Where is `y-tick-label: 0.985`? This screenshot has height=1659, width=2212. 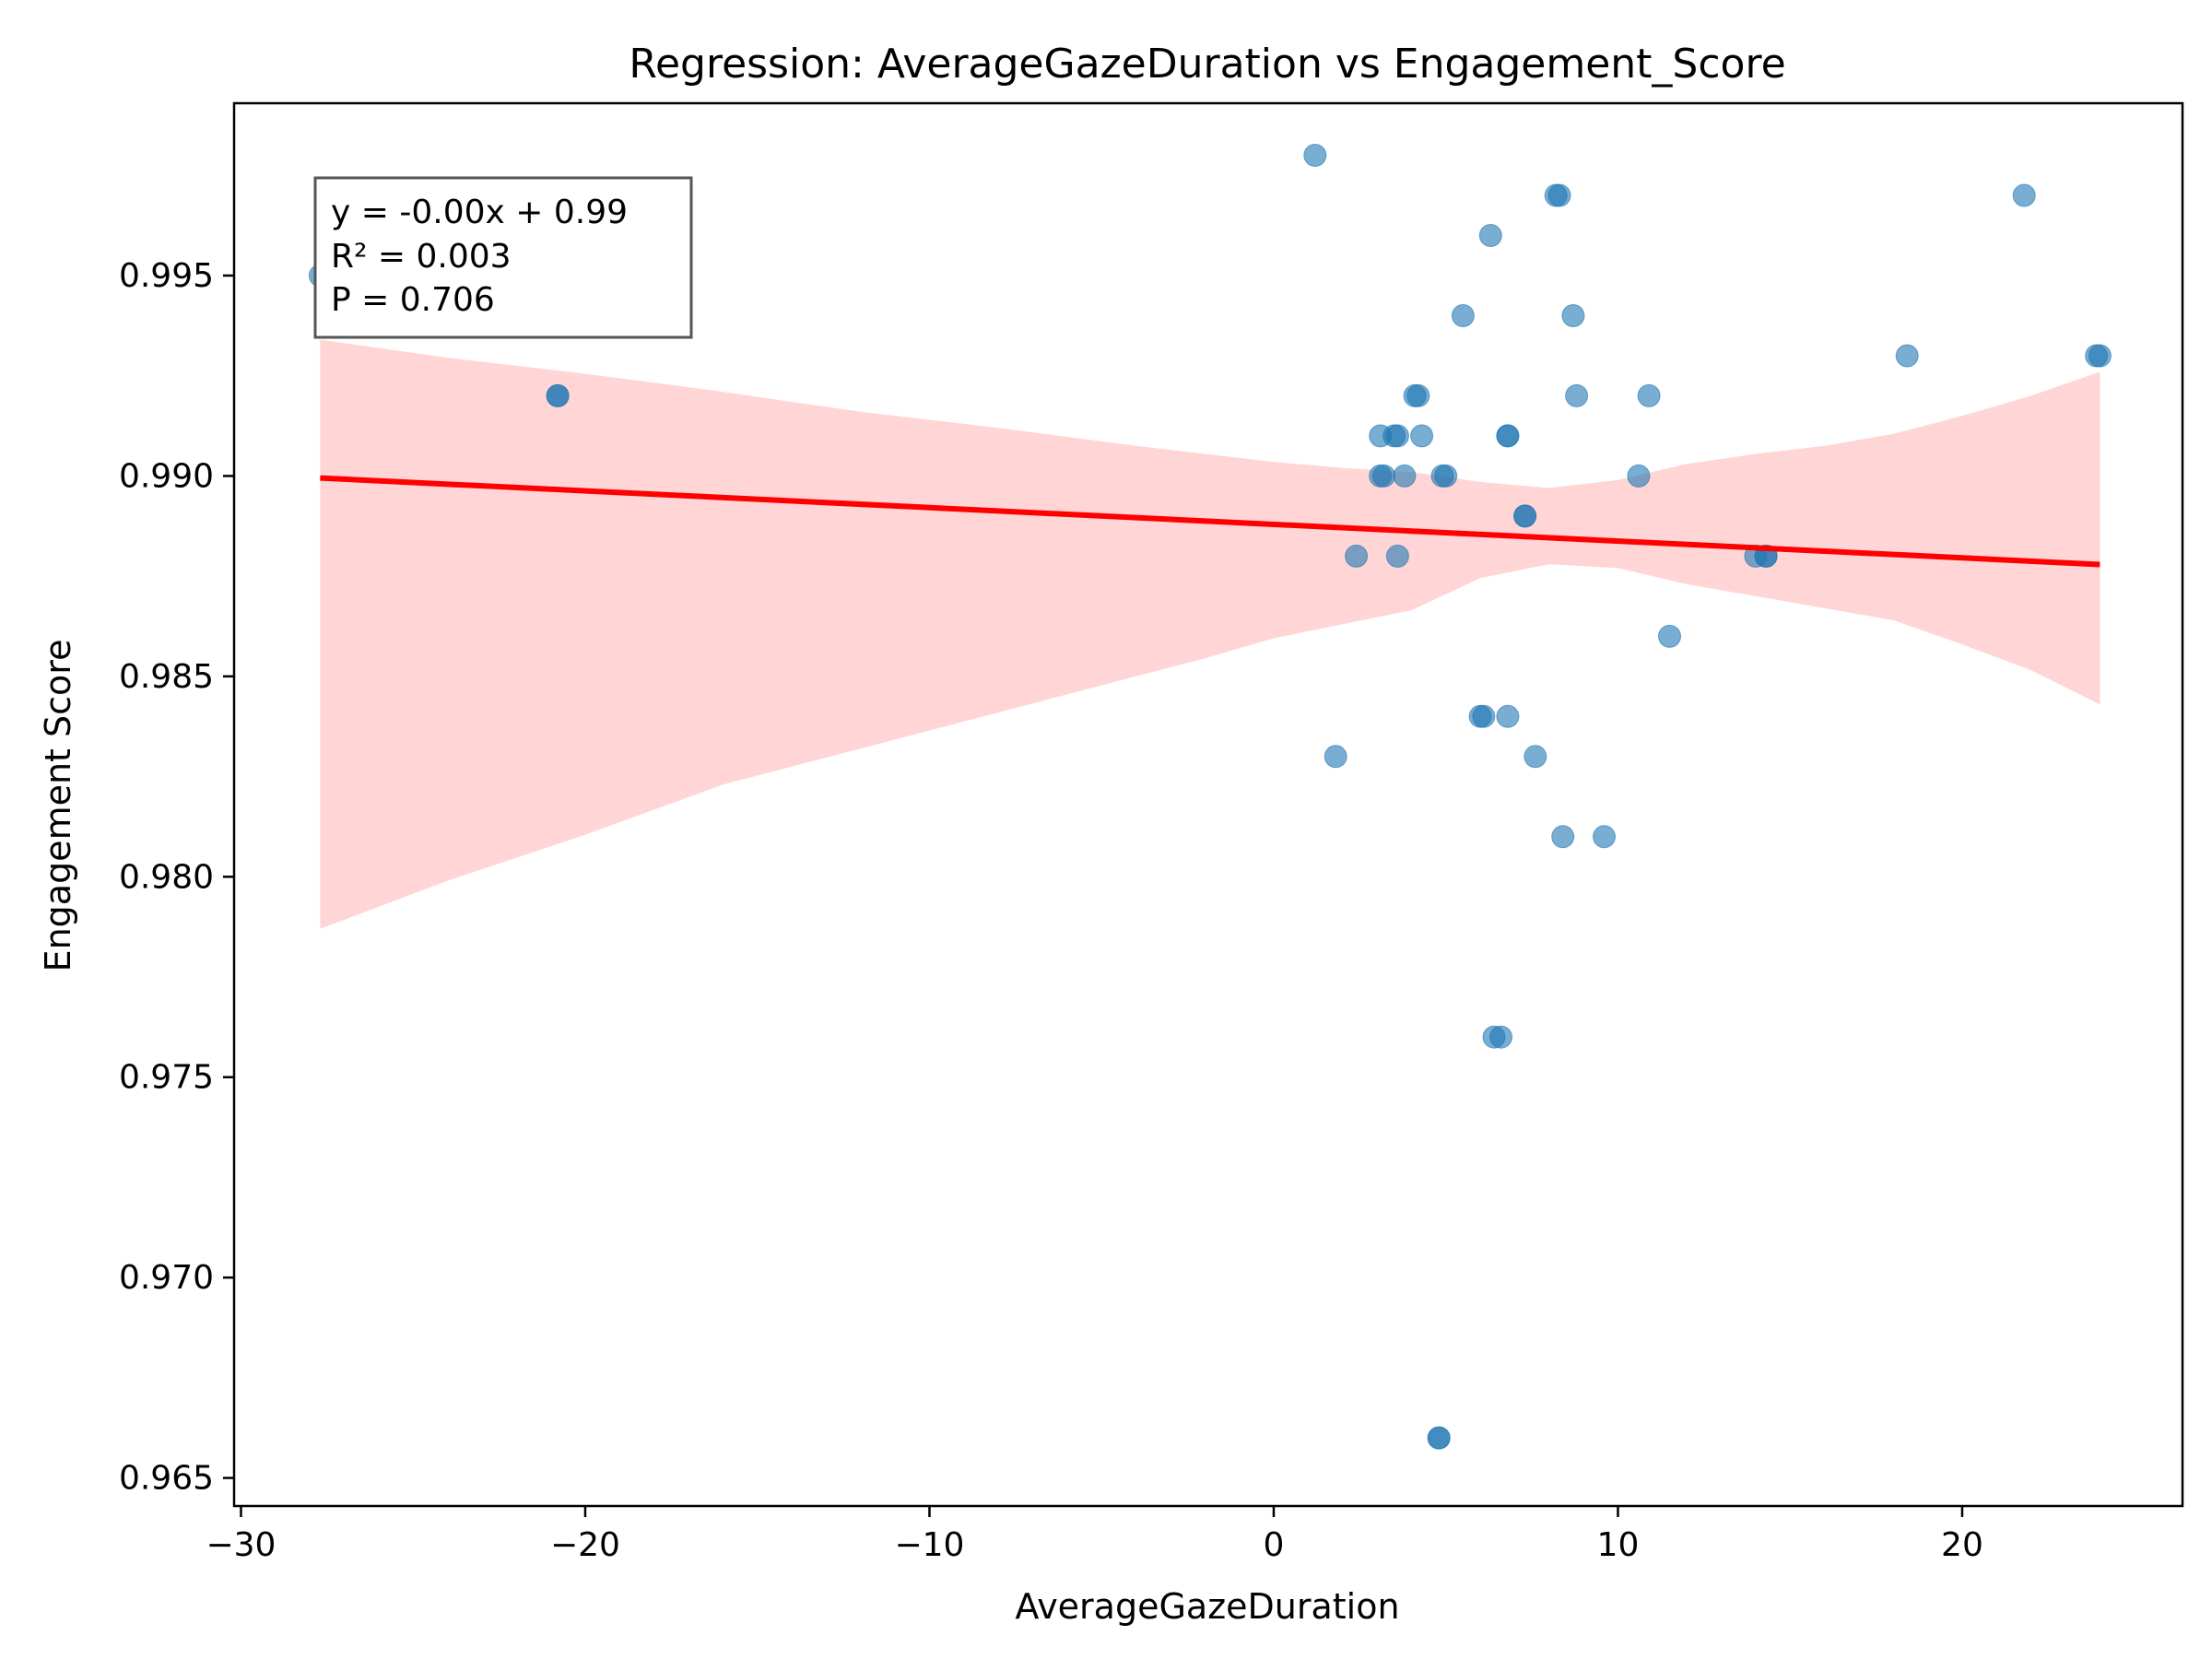
y-tick-label: 0.985 is located at coordinates (166, 677).